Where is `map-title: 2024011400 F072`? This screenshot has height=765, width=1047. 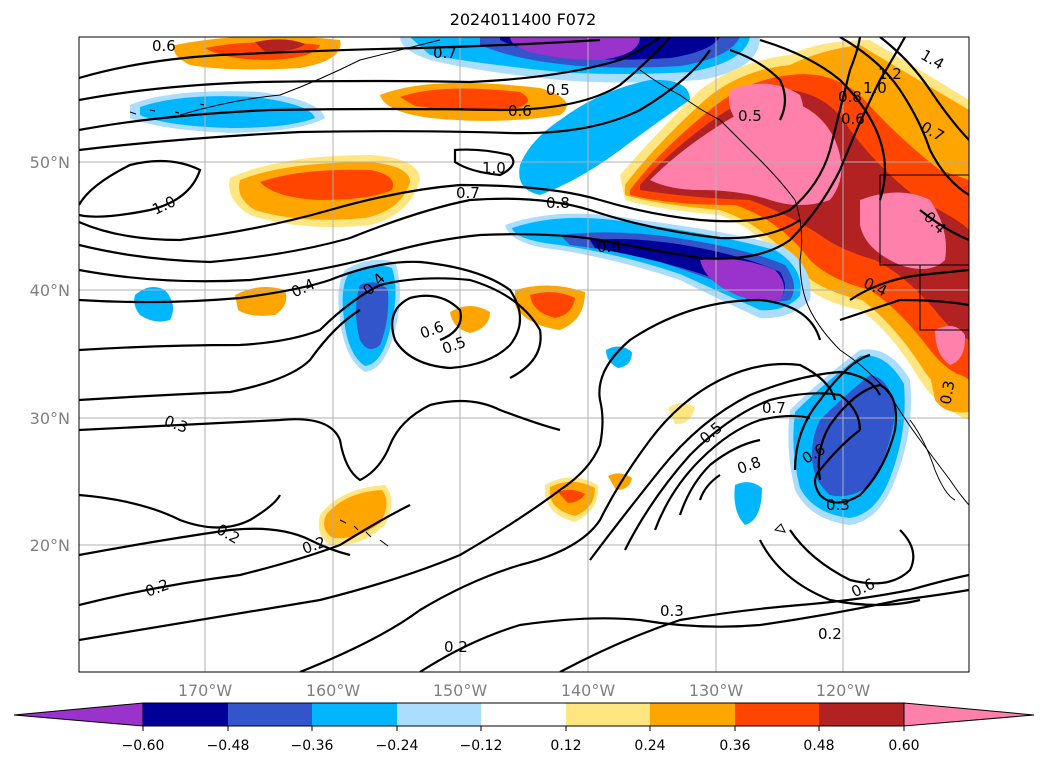
map-title: 2024011400 F072 is located at coordinates (523, 19).